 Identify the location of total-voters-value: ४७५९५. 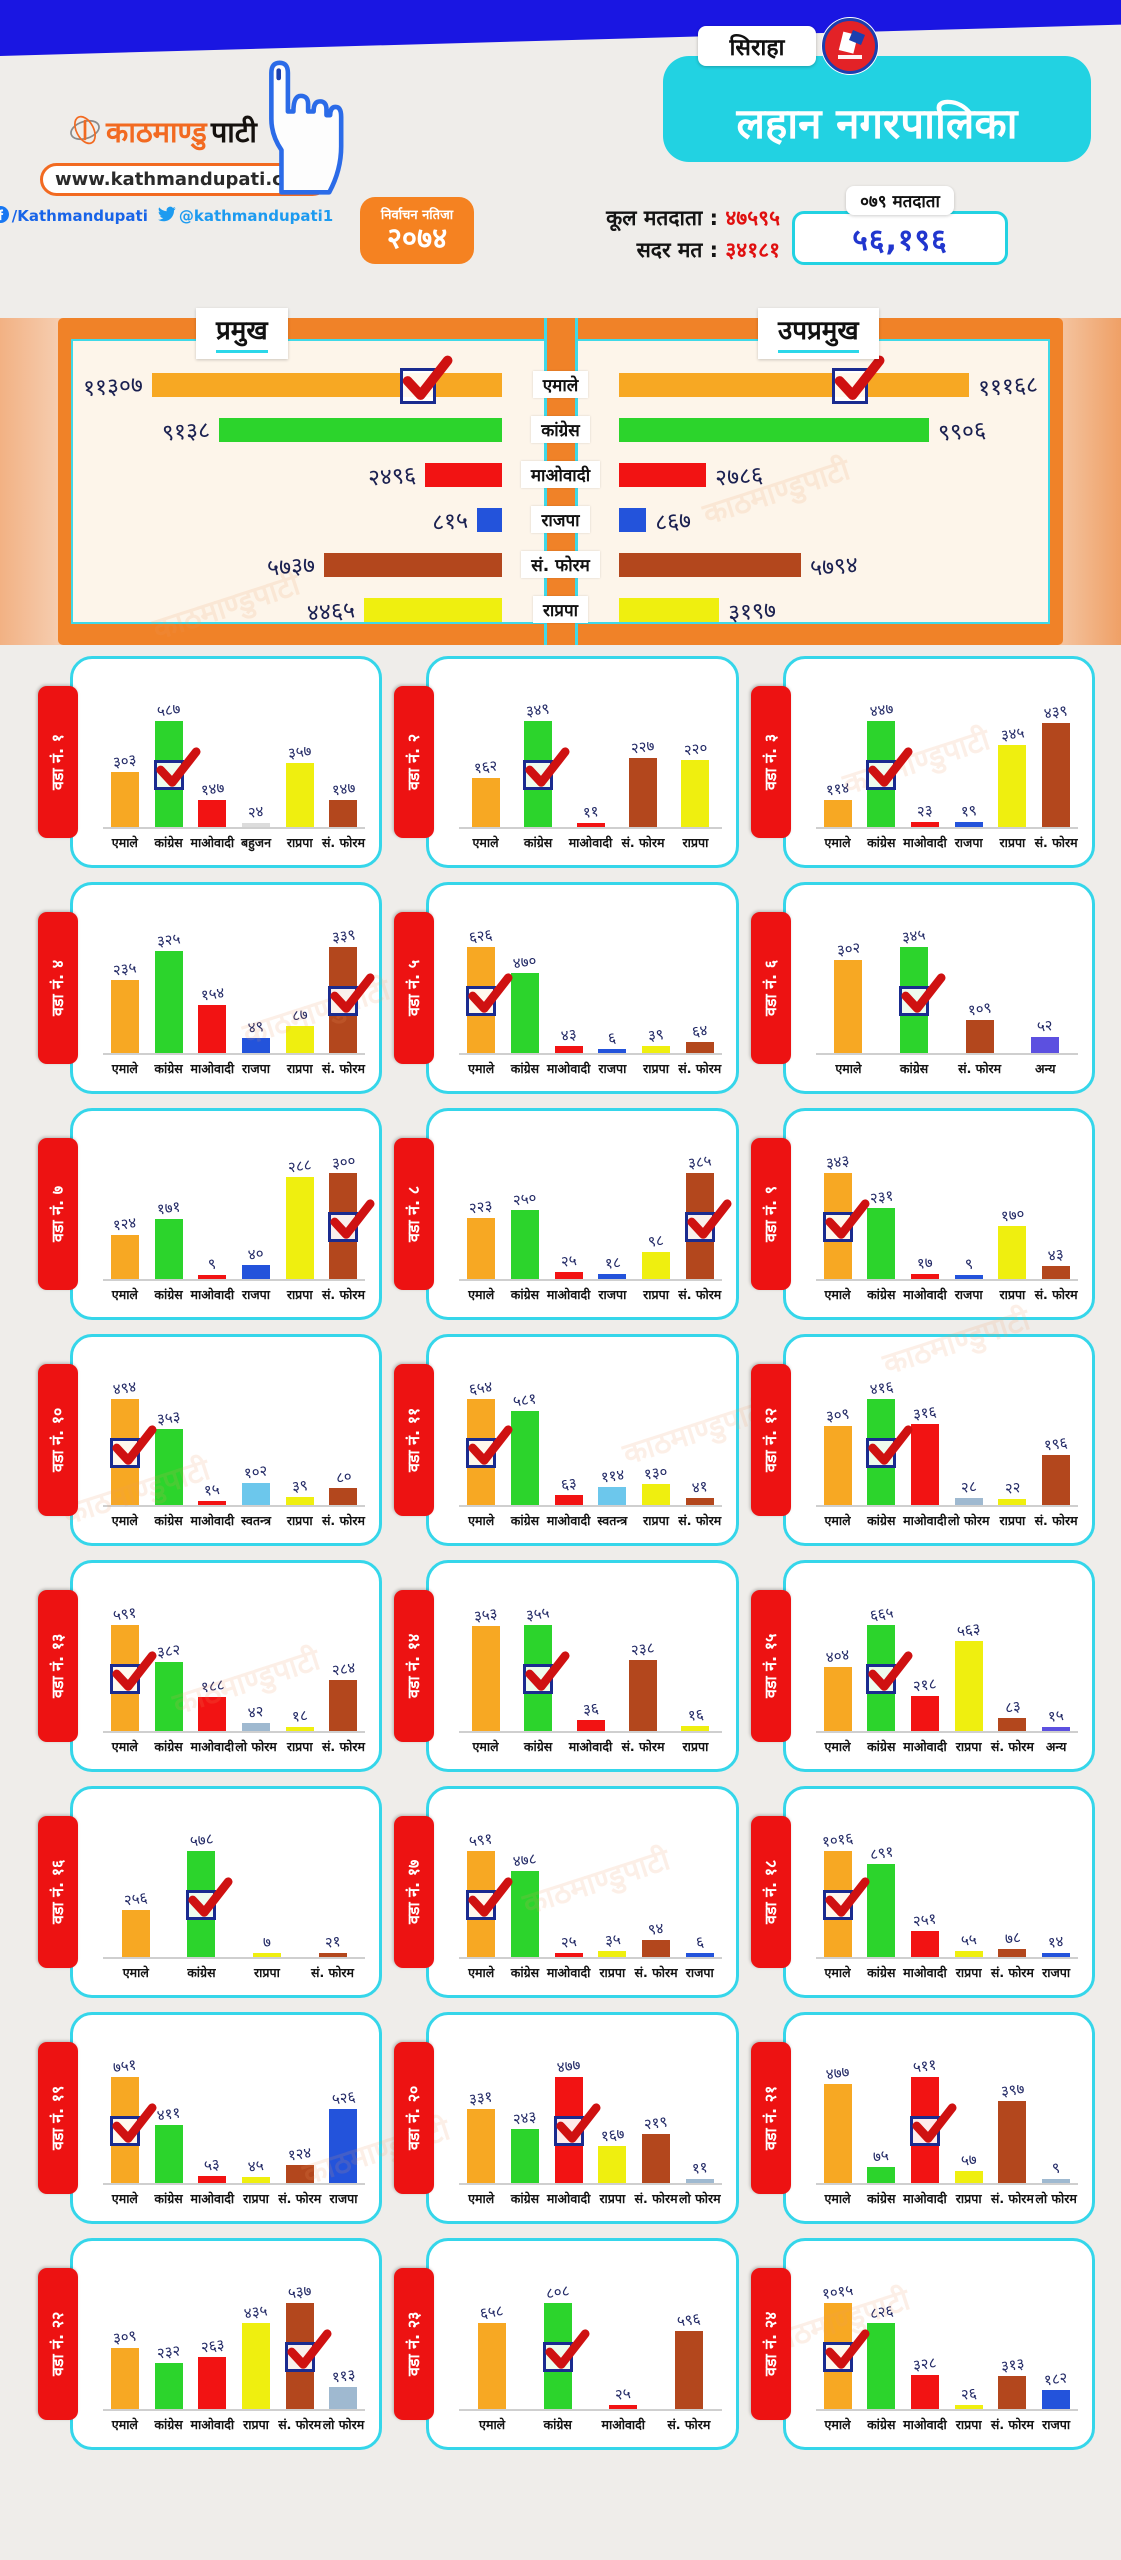
(752, 218).